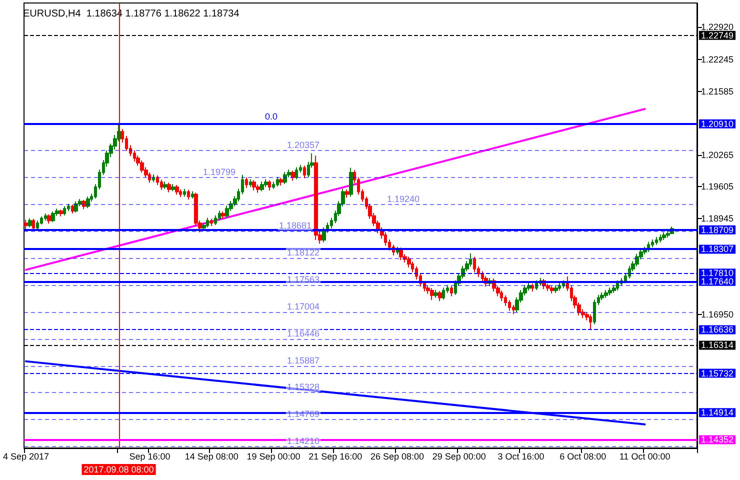 Image resolution: width=740 pixels, height=480 pixels. Describe the element at coordinates (303, 253) in the screenshot. I see `ref-line-label: 1.18122` at that location.